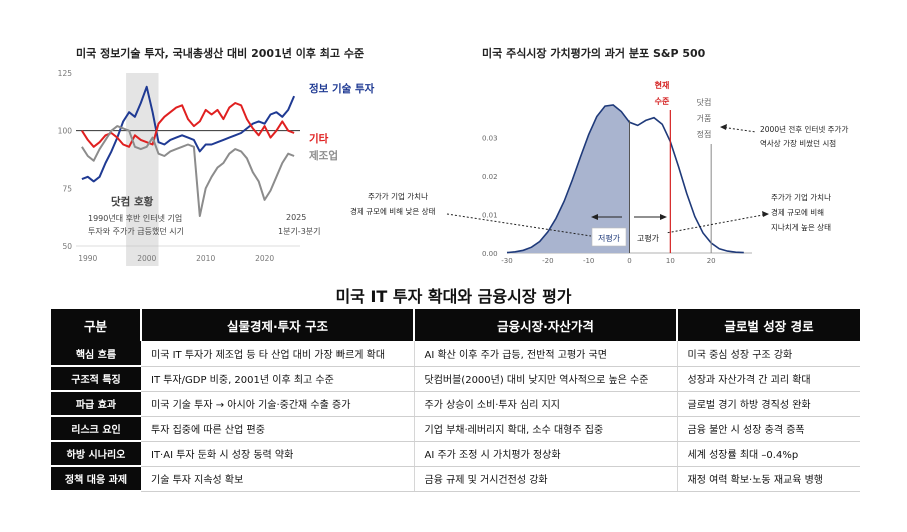 The height and width of the screenshot is (532, 907). Describe the element at coordinates (546, 404) in the screenshot. I see `table-cell: 주가 상승이 소비·투자 심리 지지` at that location.